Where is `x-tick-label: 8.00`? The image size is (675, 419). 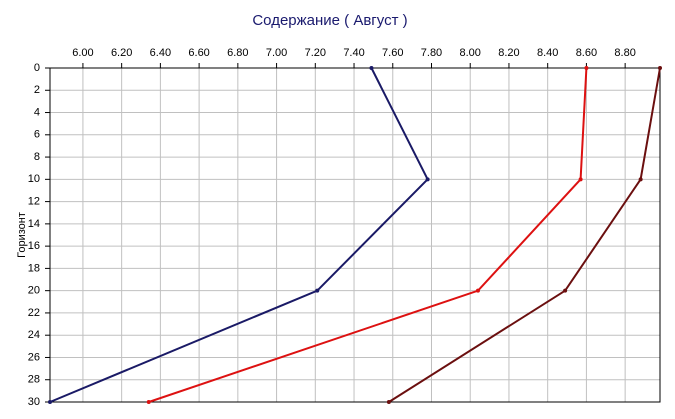
x-tick-label: 8.00 is located at coordinates (470, 53).